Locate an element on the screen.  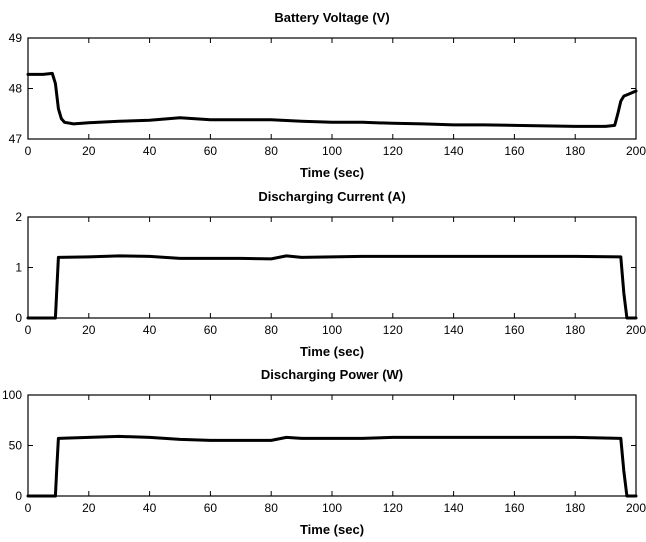
discharging-power-w-series-line is located at coordinates (332, 466).